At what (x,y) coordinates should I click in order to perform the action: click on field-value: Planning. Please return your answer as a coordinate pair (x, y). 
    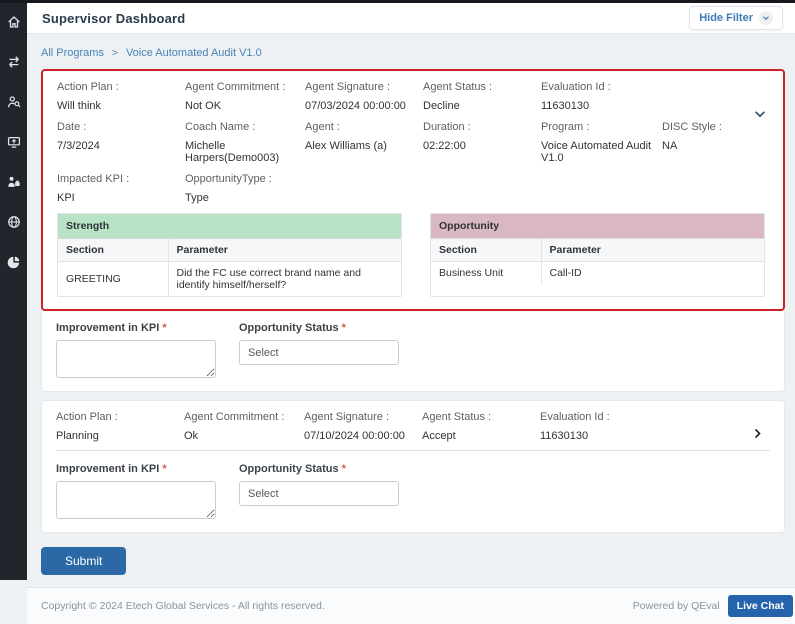
    Looking at the image, I should click on (77, 436).